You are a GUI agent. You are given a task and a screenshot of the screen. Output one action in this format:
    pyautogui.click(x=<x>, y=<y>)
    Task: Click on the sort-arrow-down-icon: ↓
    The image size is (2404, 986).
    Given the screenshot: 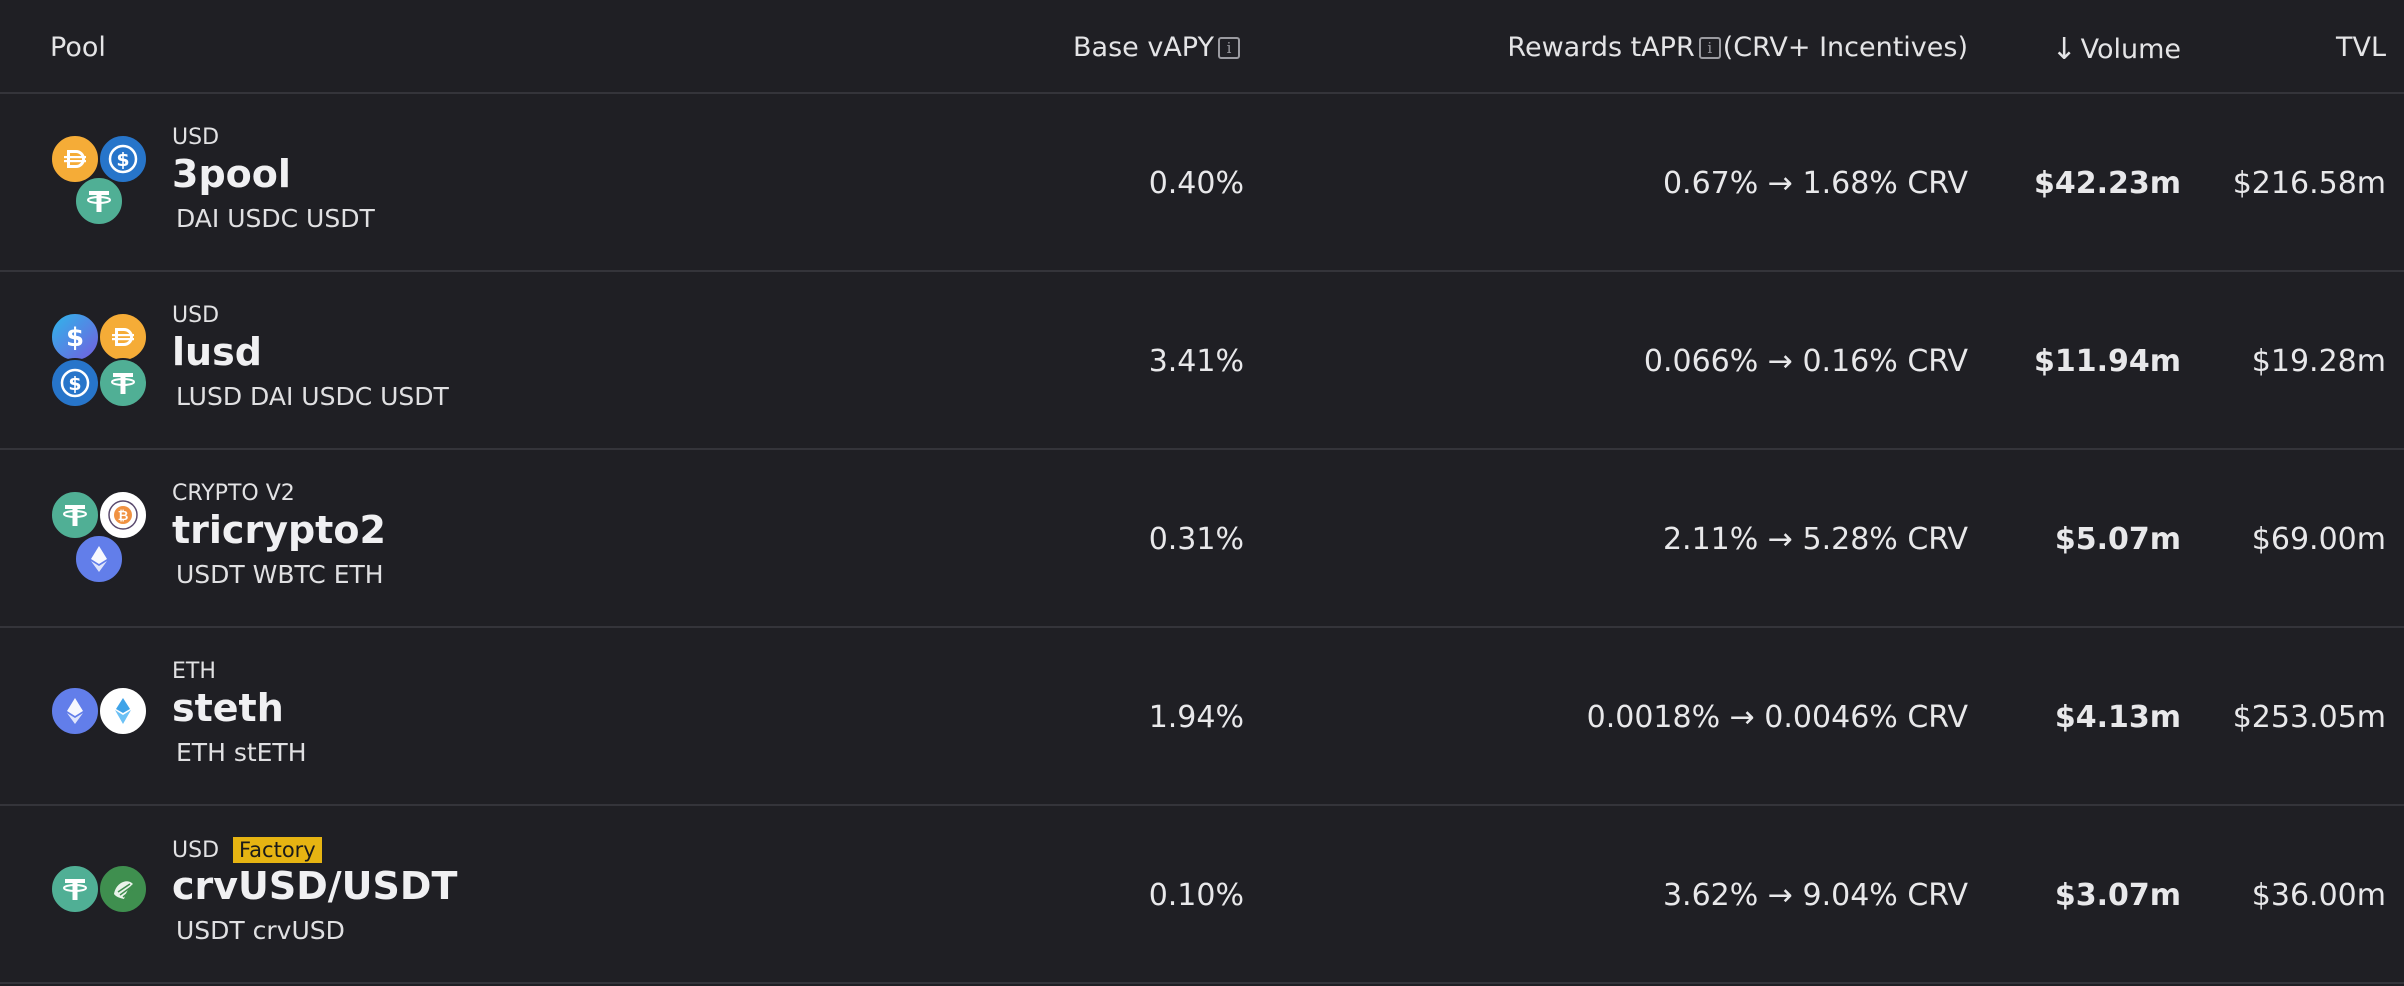 What is the action you would take?
    pyautogui.click(x=2064, y=49)
    